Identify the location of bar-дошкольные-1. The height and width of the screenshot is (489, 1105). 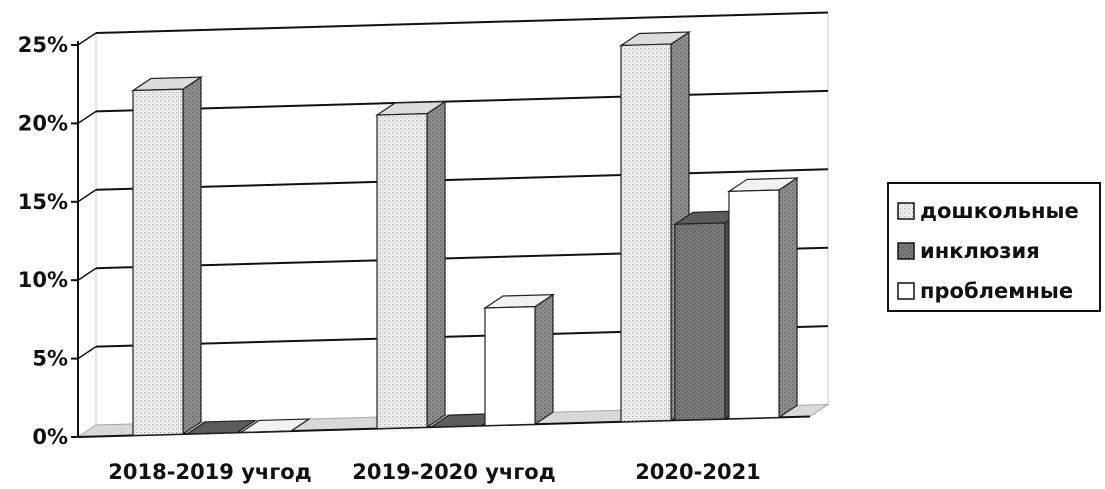
(411, 265).